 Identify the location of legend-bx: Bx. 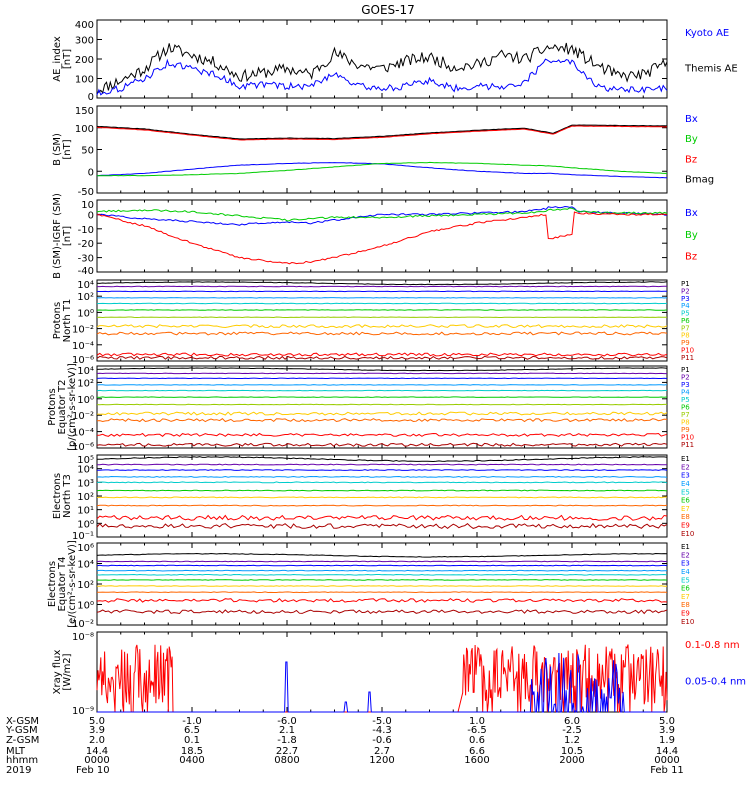
(691, 119).